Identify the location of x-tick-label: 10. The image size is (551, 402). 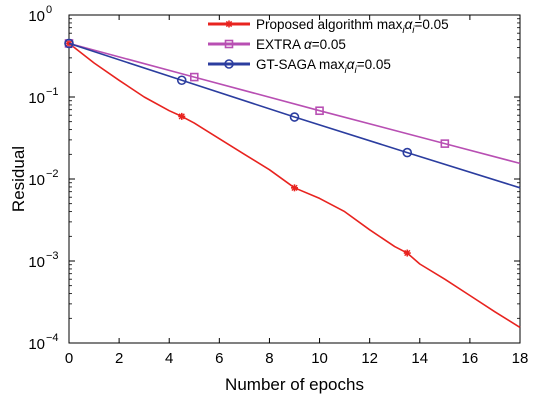
(319, 358).